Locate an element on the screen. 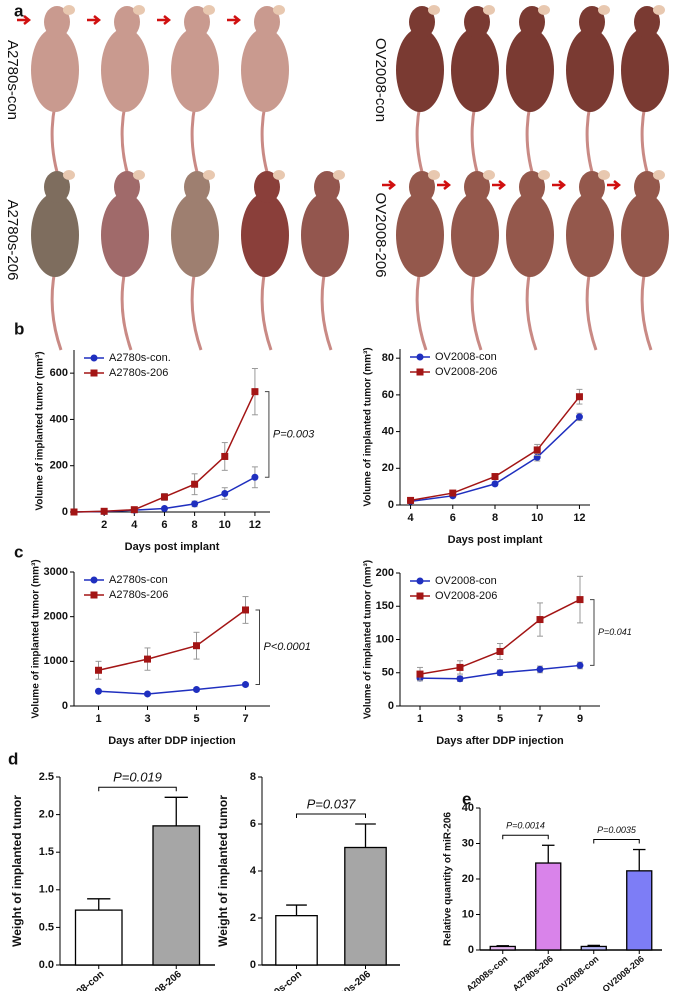 The image size is (677, 991). x-tick-label: 7 is located at coordinates (540, 719).